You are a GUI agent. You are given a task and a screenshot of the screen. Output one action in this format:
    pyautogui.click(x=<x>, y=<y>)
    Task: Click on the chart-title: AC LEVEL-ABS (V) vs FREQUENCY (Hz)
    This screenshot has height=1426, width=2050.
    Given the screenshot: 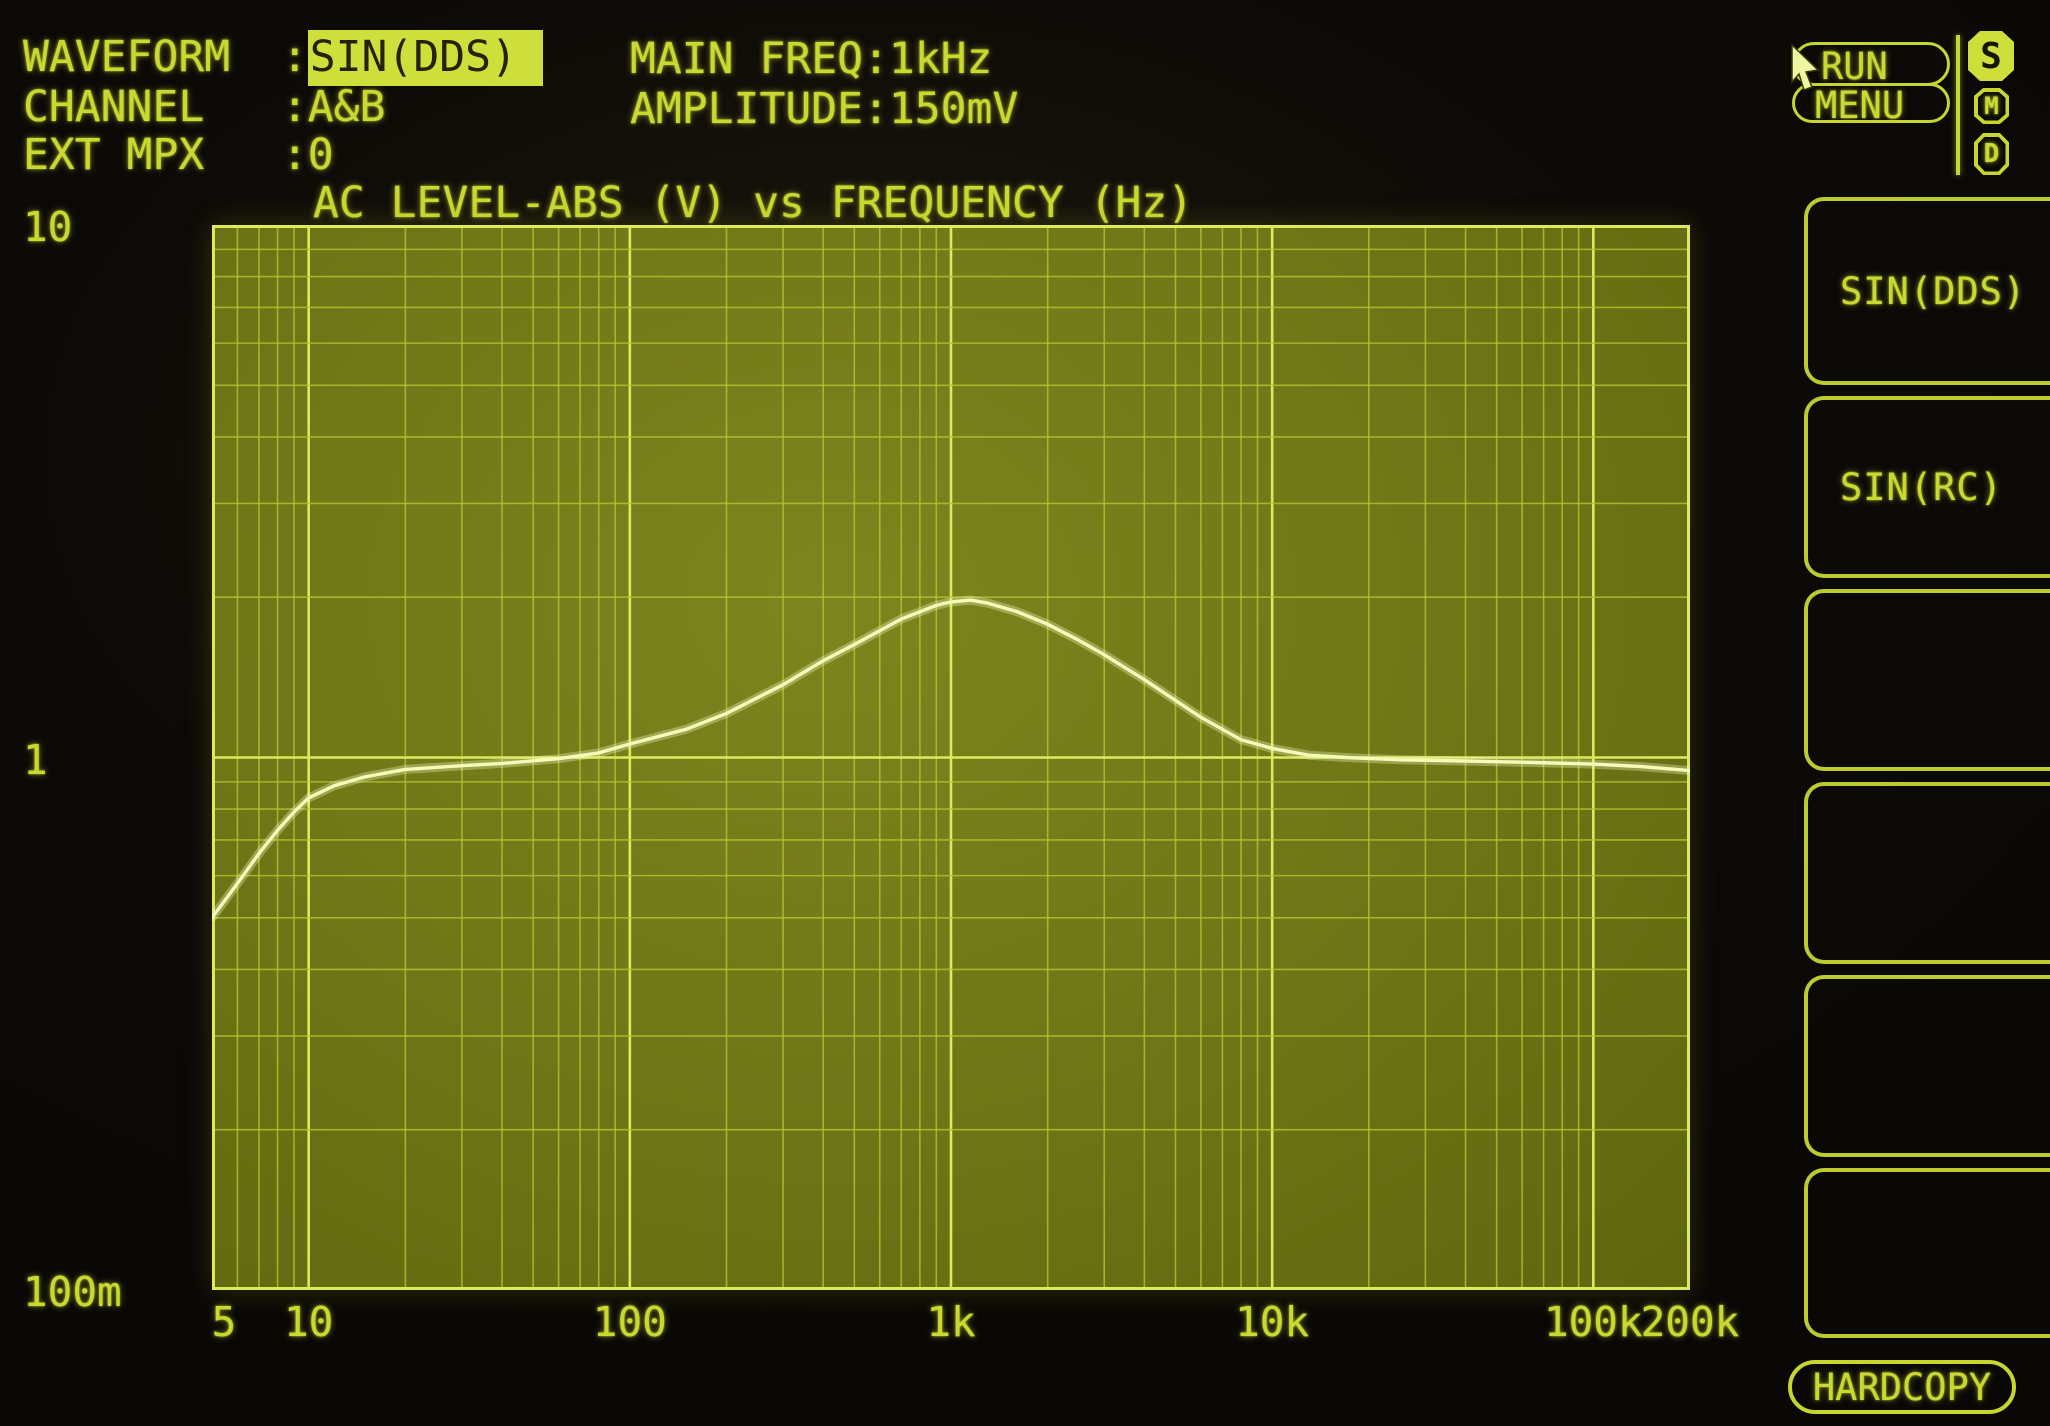 What is the action you would take?
    pyautogui.click(x=753, y=203)
    